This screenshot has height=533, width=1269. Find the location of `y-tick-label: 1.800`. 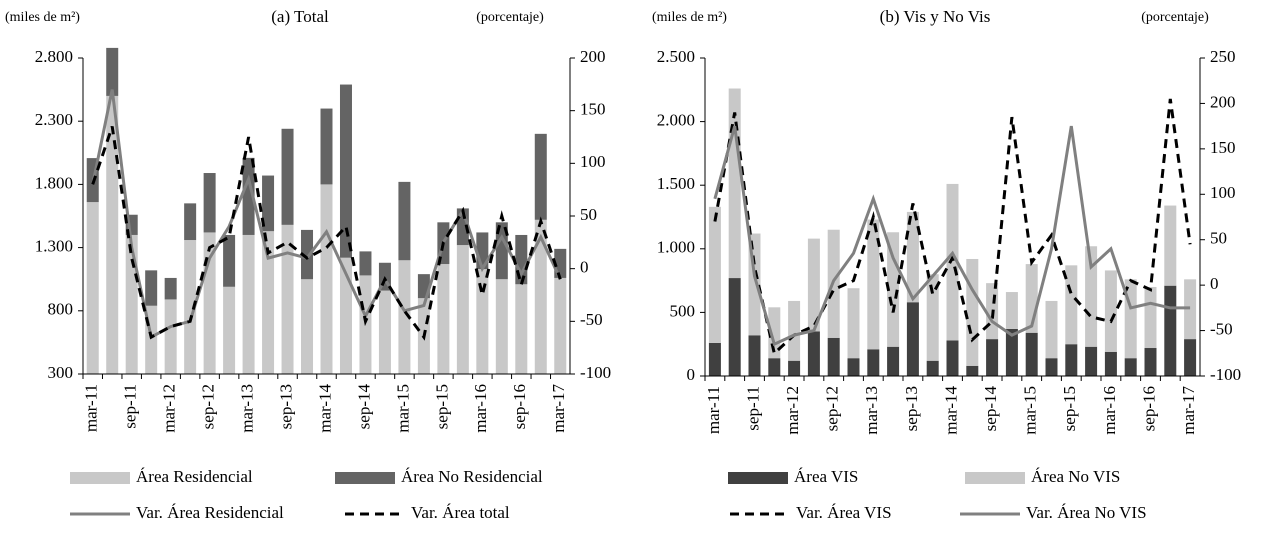

y-tick-label: 1.800 is located at coordinates (54, 182).